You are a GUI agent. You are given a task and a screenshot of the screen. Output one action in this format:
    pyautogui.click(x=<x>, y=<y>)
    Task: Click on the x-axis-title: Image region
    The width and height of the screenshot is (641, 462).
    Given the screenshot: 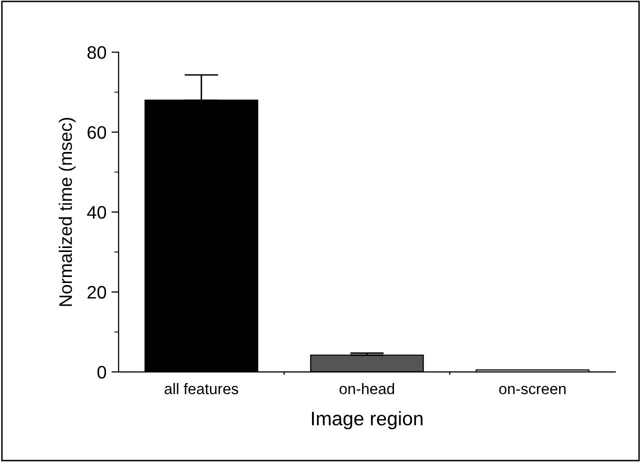 What is the action you would take?
    pyautogui.click(x=367, y=420)
    